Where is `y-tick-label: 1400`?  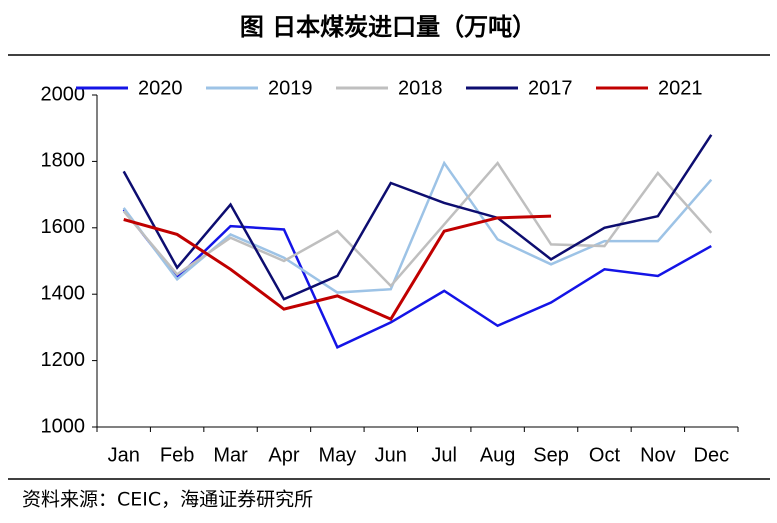 y-tick-label: 1400 is located at coordinates (63, 293).